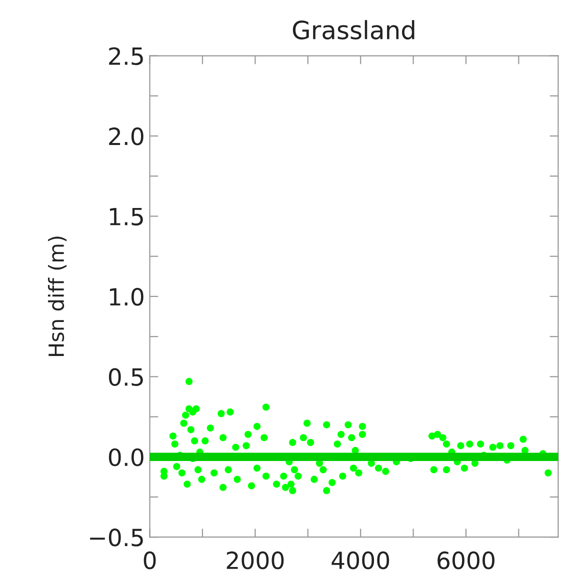 The image size is (561, 587). What do you see at coordinates (125, 377) in the screenshot?
I see `y-tick-label: 0.5` at bounding box center [125, 377].